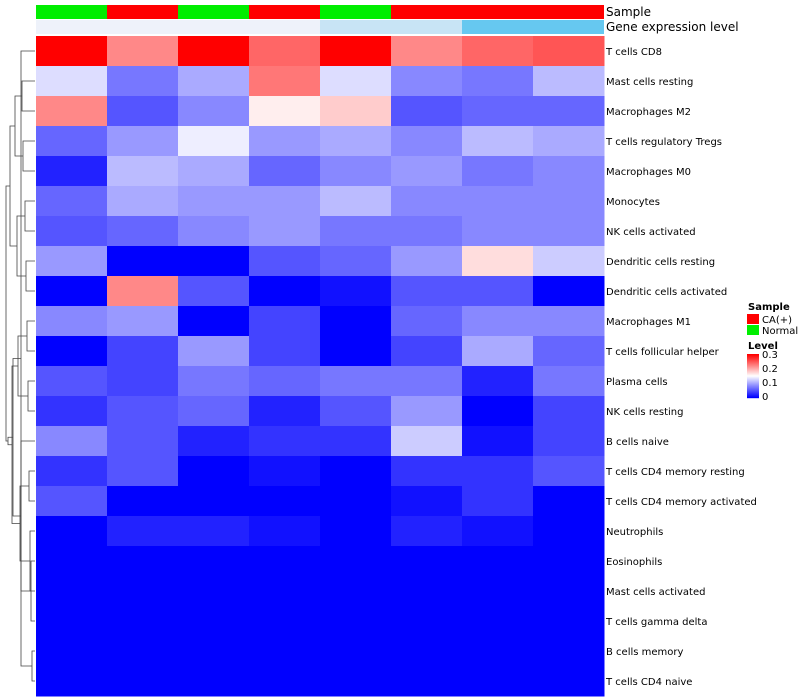 The image size is (800, 700). What do you see at coordinates (660, 262) in the screenshot?
I see `row-label: Dendritic cells resting` at bounding box center [660, 262].